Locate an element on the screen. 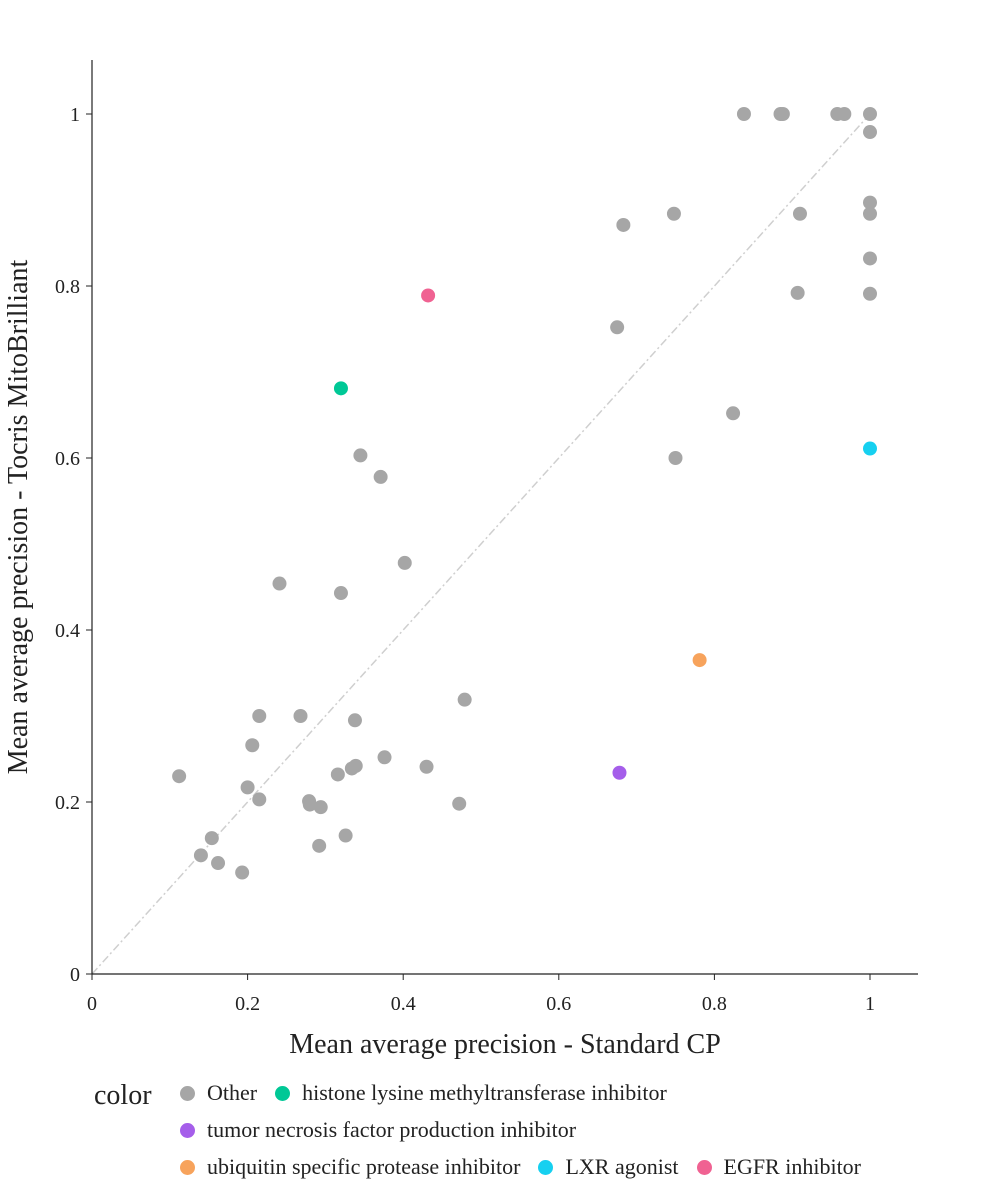  legend-label: ubiquitin specific protease inhibitor is located at coordinates (364, 1166).